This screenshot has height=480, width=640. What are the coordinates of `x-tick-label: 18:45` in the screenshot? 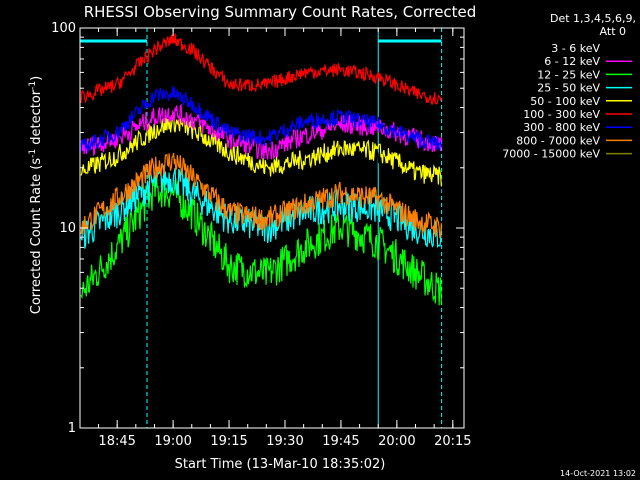 It's located at (116, 441).